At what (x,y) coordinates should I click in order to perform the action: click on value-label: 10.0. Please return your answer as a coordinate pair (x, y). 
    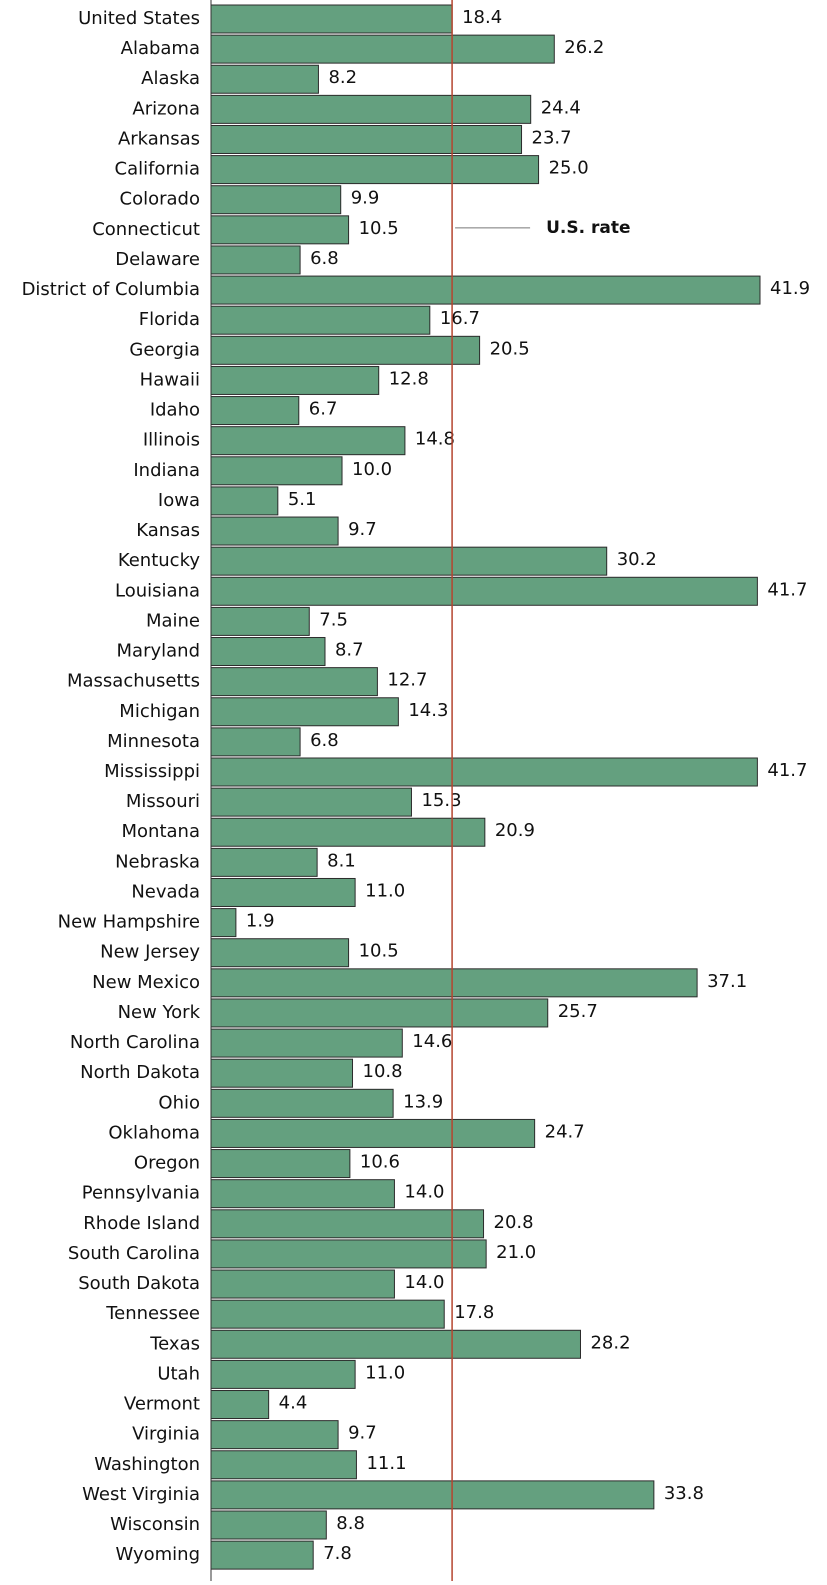
    Looking at the image, I should click on (372, 469).